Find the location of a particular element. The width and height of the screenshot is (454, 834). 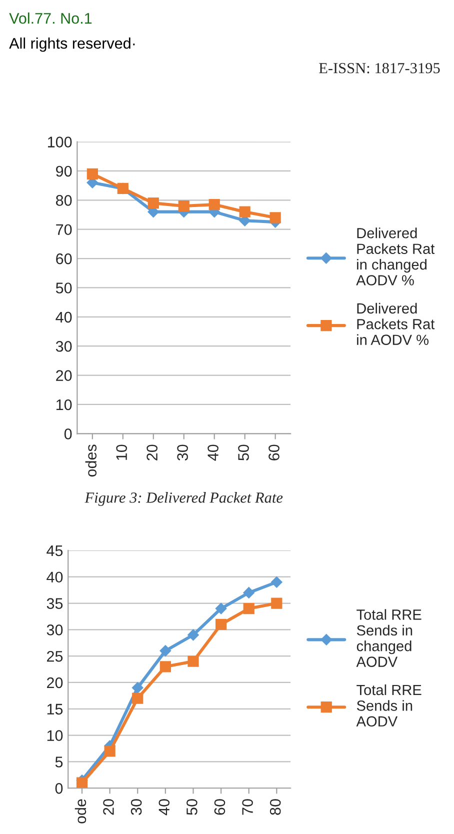

legend-label: Total RRE Sends in changed AODV is located at coordinates (389, 638).